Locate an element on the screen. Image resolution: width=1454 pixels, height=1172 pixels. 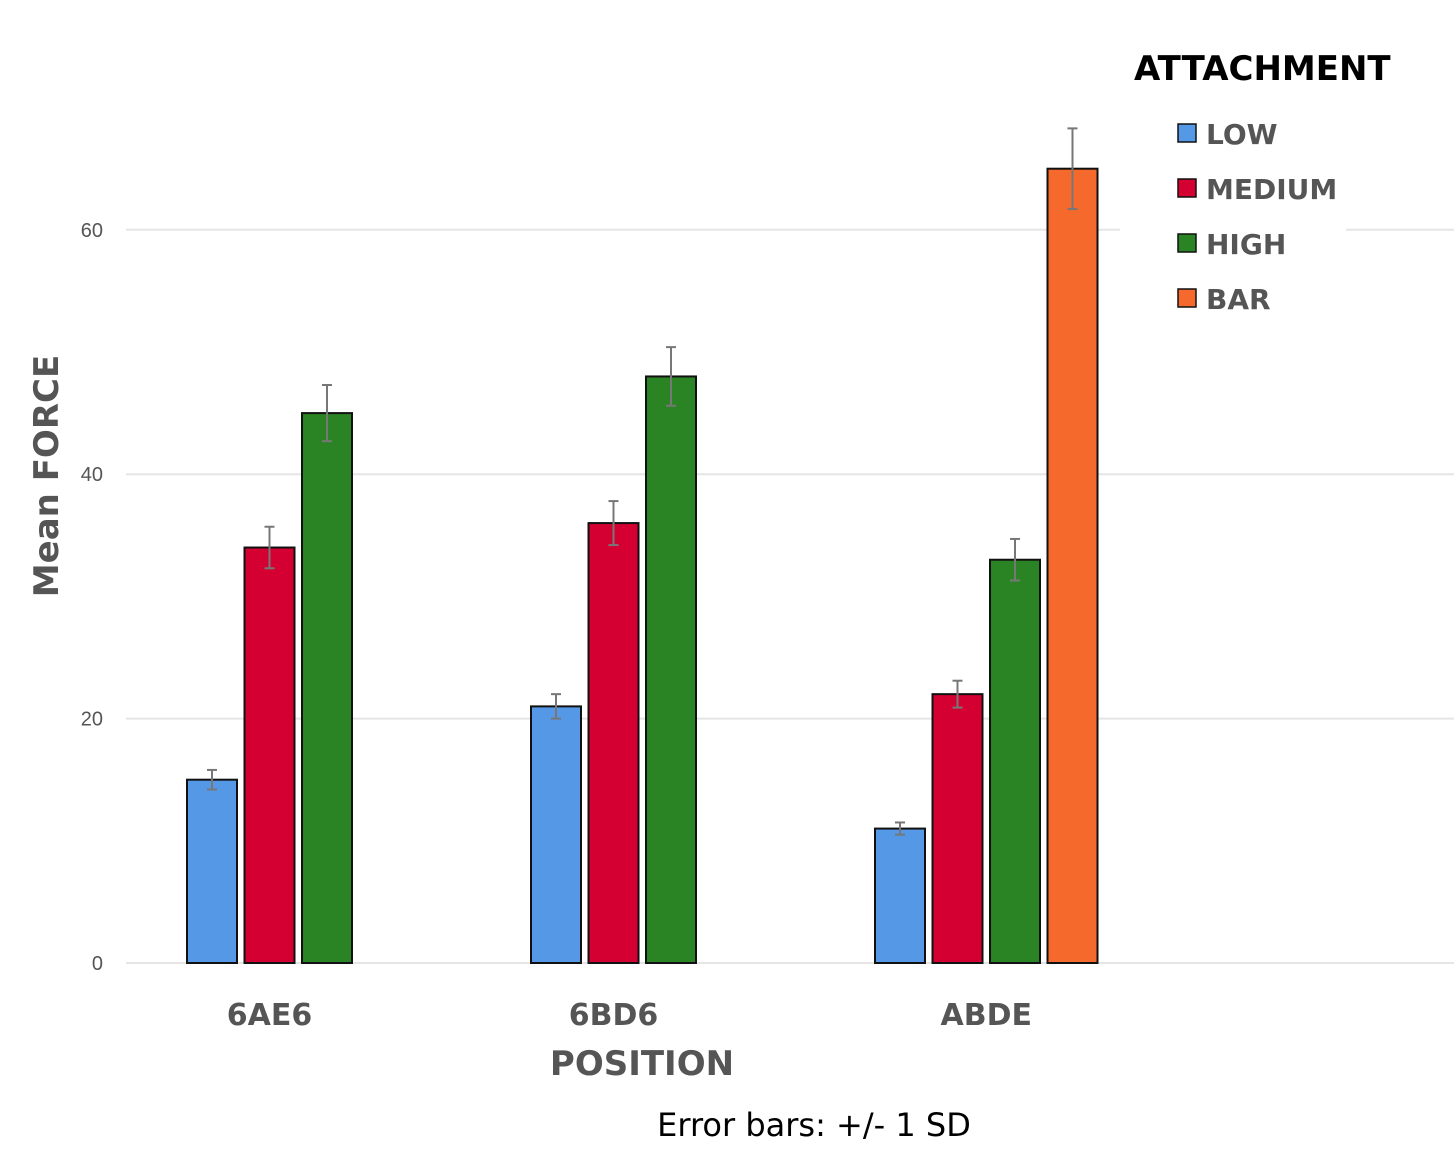
error-bar-high-6bd6 is located at coordinates (671, 376).